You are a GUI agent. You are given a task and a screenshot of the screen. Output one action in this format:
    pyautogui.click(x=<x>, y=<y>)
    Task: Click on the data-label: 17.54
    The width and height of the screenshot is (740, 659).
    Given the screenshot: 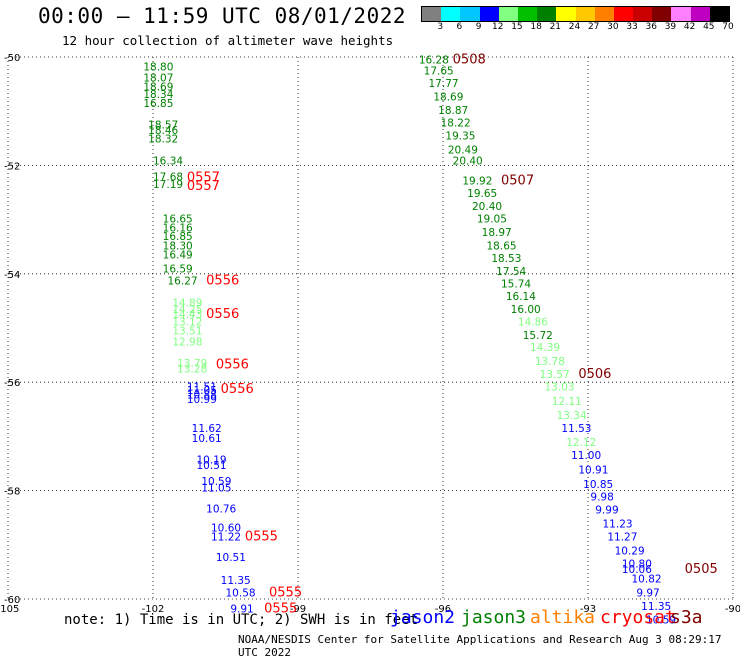 What is the action you would take?
    pyautogui.click(x=511, y=272)
    